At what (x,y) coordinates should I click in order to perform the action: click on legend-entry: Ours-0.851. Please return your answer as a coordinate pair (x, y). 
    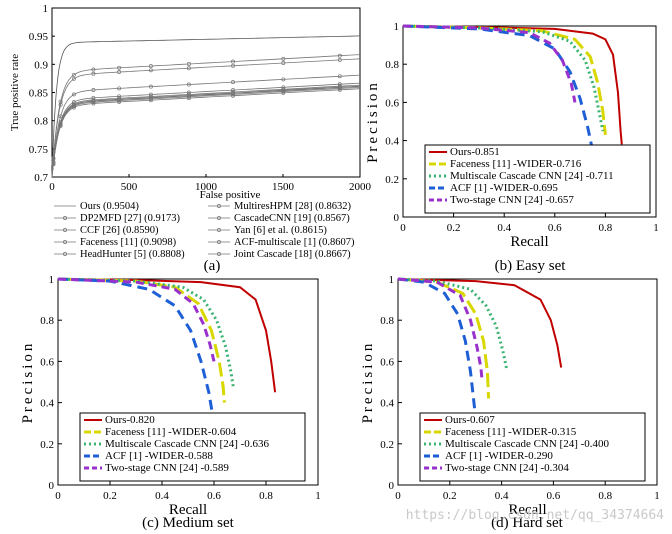
    Looking at the image, I should click on (475, 152).